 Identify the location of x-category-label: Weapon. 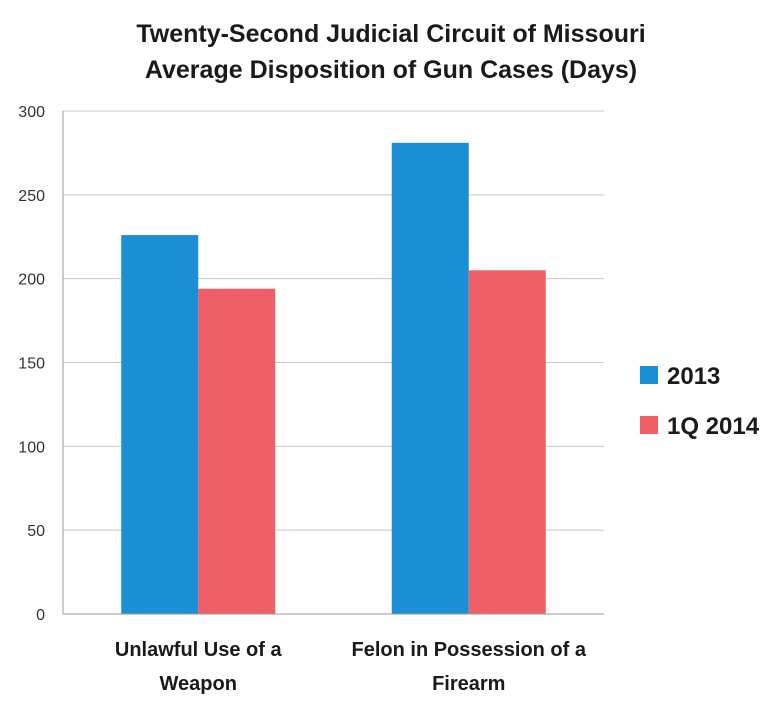
(198, 684).